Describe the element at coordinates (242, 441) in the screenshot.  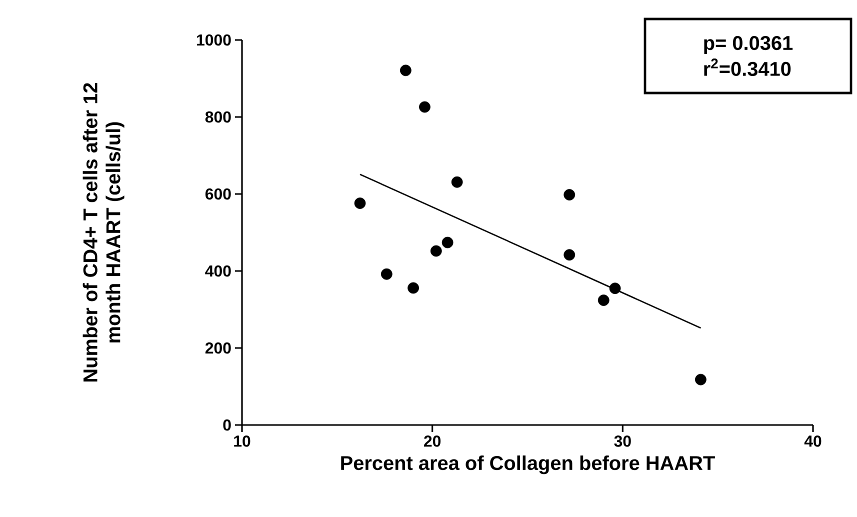
I see `x-tick-label: 10` at that location.